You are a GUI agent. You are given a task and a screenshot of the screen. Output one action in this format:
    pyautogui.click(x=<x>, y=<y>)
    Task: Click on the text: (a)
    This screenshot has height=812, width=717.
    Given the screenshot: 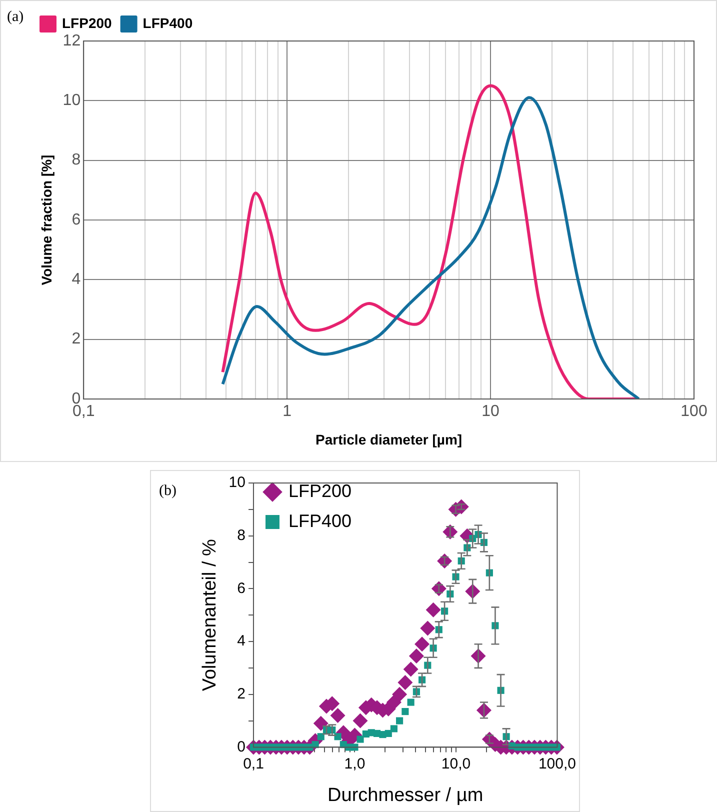 What is the action you would take?
    pyautogui.click(x=15, y=17)
    